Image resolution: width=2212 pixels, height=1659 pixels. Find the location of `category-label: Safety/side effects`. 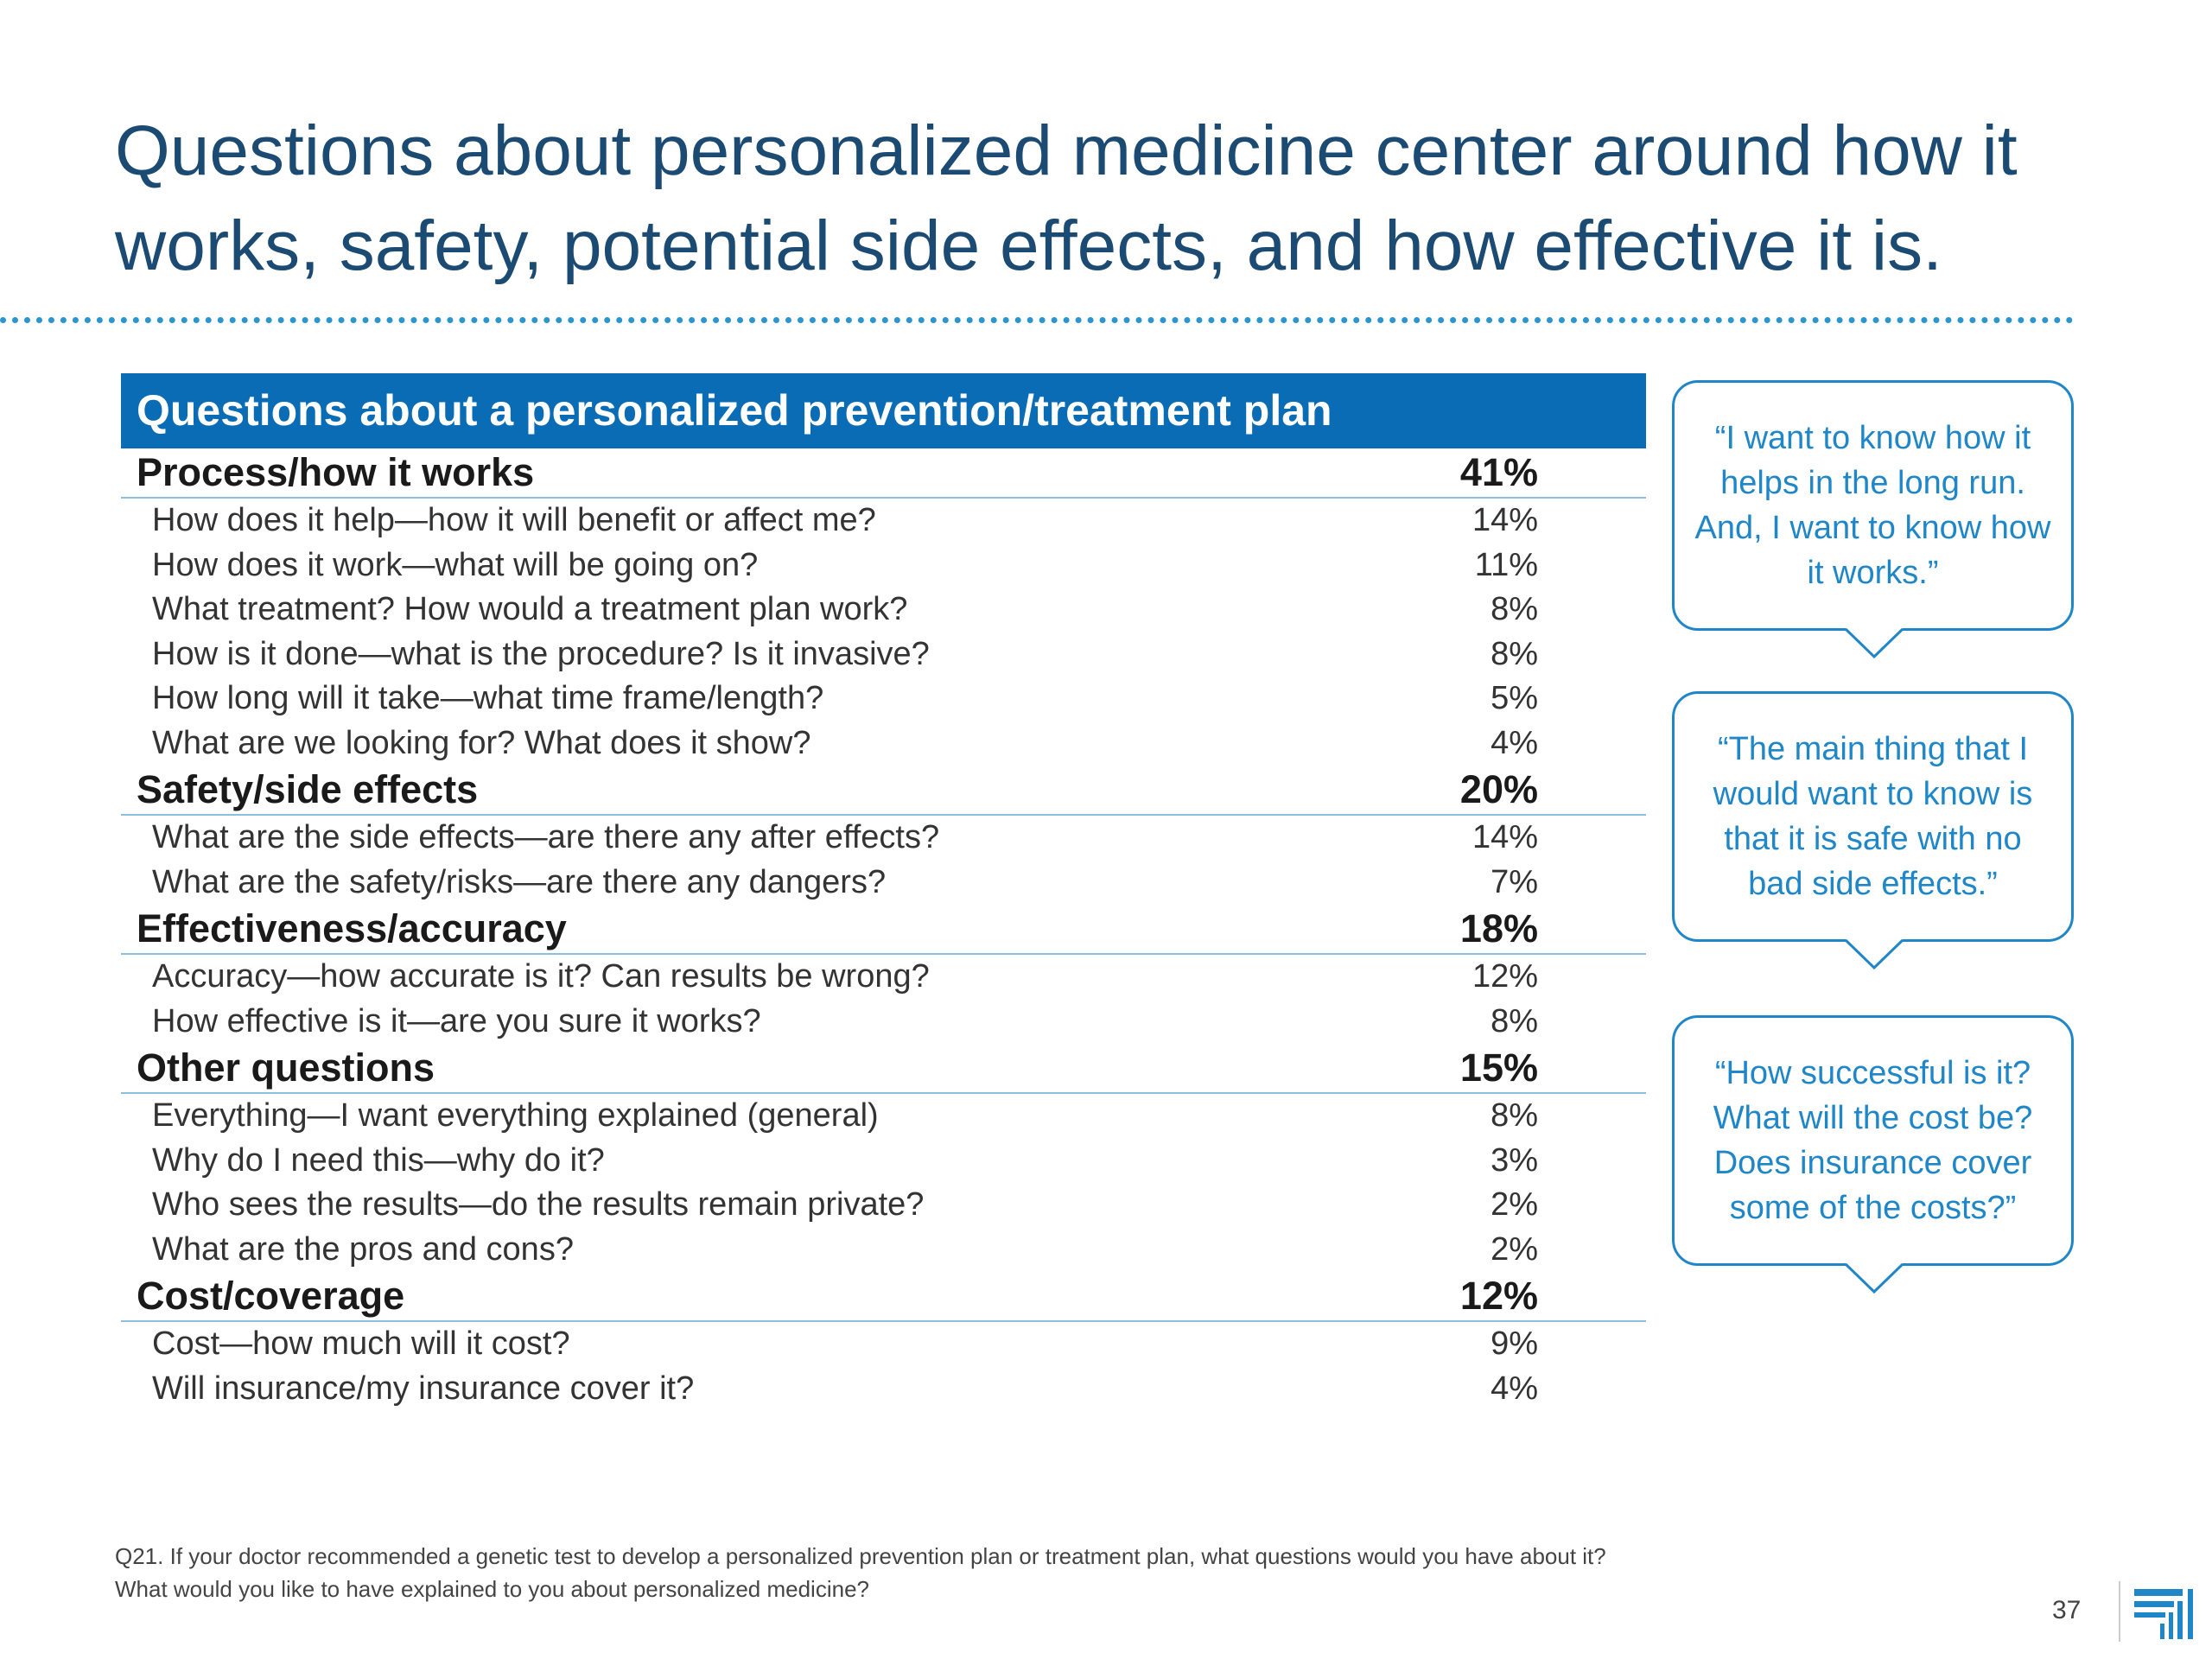

category-label: Safety/side effects is located at coordinates (308, 789).